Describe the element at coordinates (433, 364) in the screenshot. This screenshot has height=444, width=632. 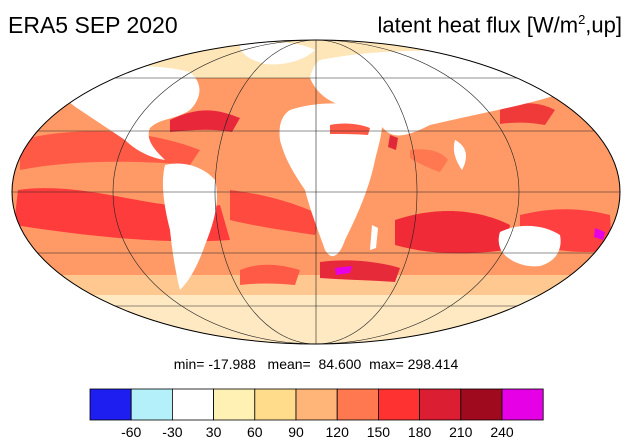
I see `max-value: 298.414` at that location.